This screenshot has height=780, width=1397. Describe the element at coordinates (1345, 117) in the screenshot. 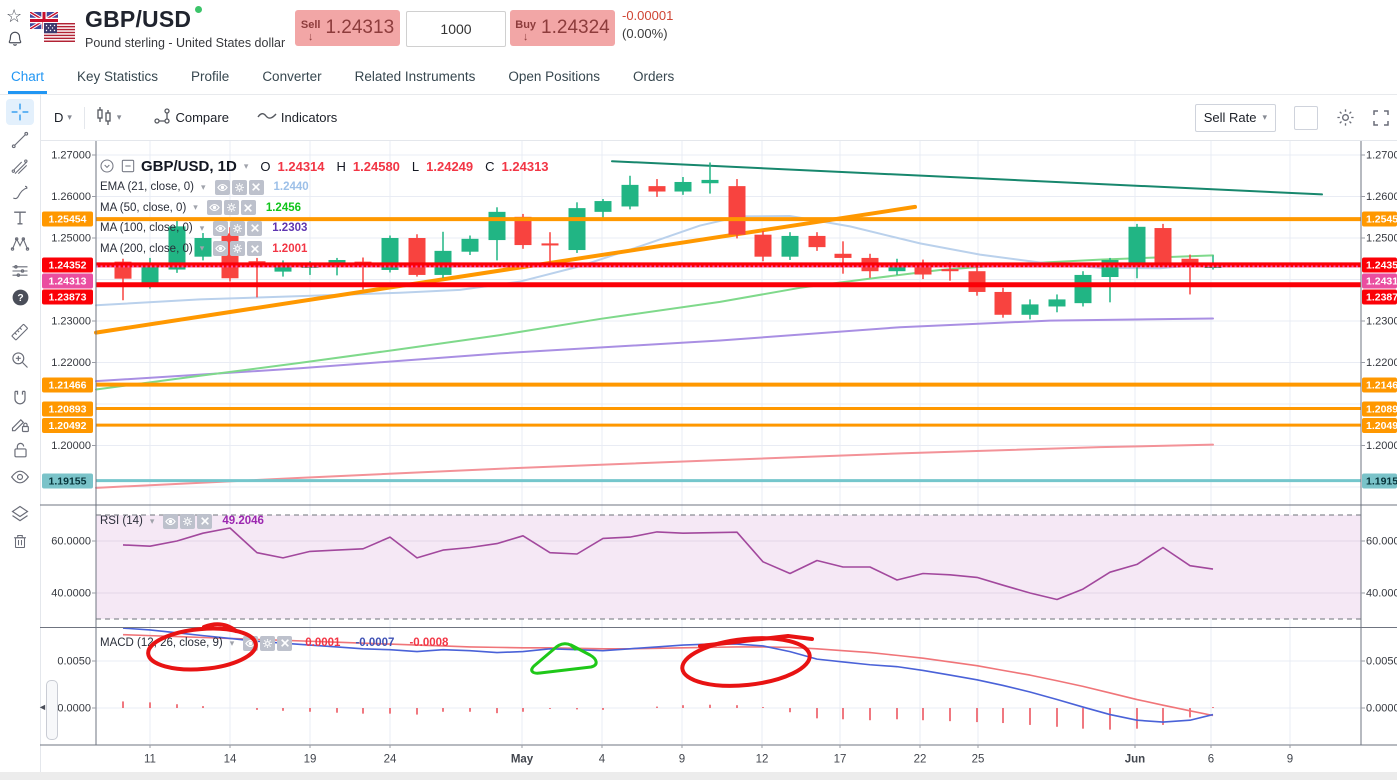

I see `settings-gear-icon` at that location.